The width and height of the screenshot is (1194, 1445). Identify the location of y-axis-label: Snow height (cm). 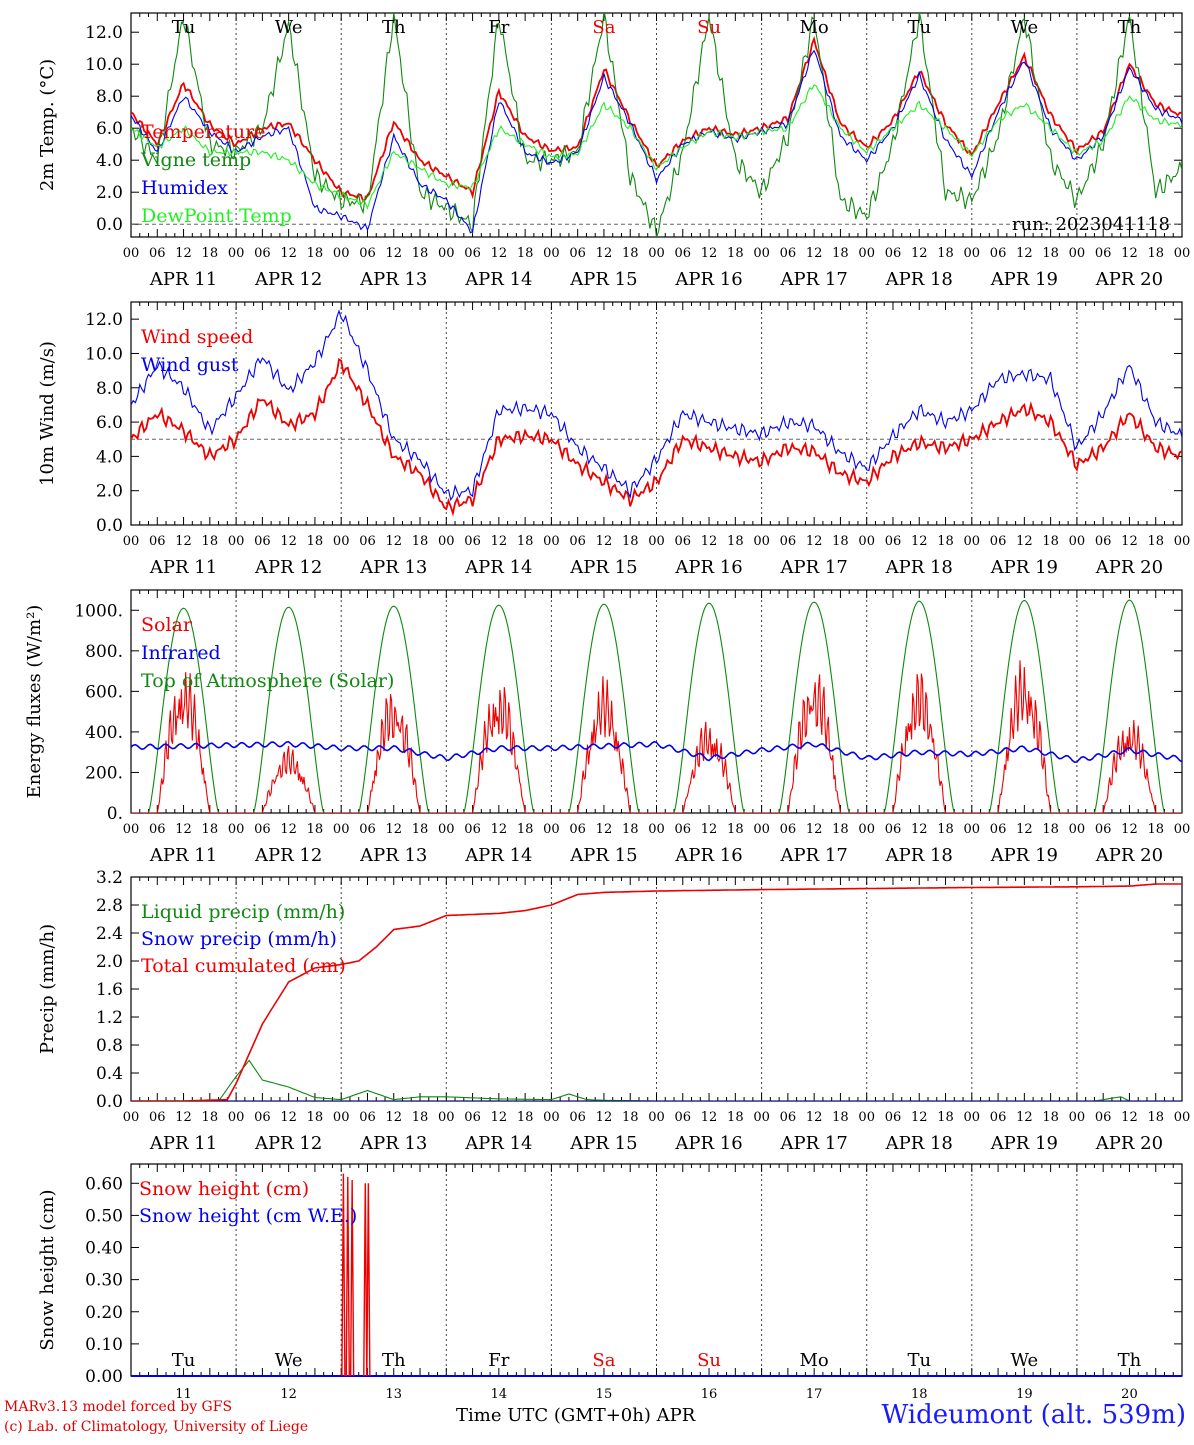
(47, 1269).